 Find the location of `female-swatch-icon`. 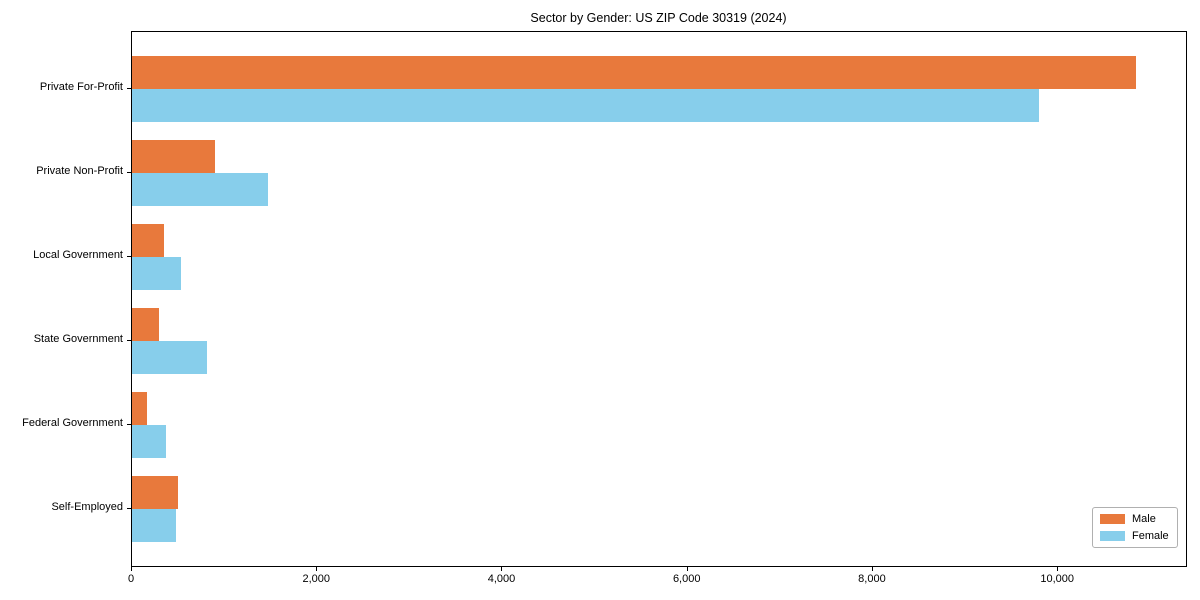

female-swatch-icon is located at coordinates (1112, 536).